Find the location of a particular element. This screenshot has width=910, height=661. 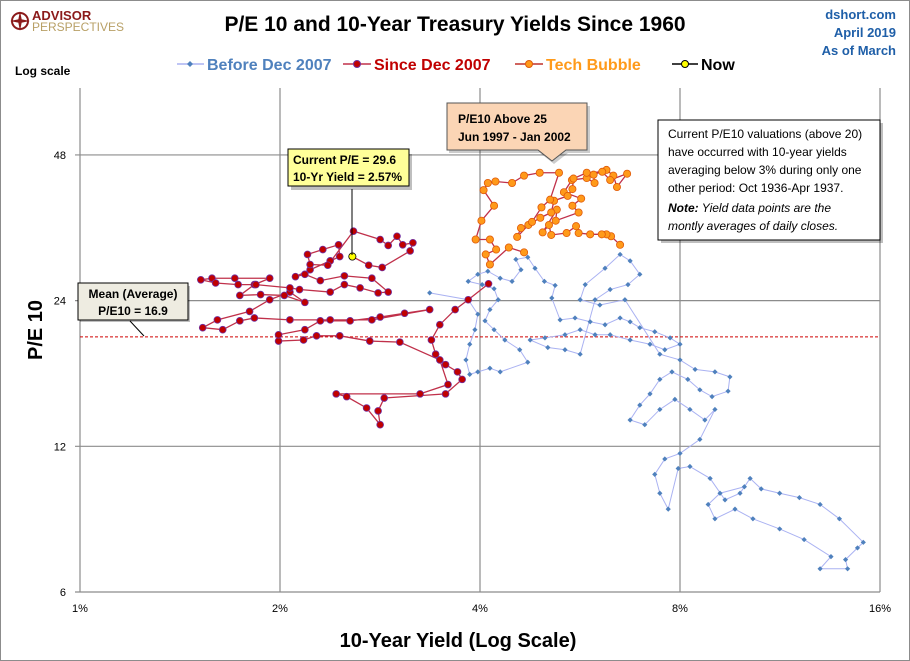

note-line2: have occurred with 10-year yields is located at coordinates (757, 152).